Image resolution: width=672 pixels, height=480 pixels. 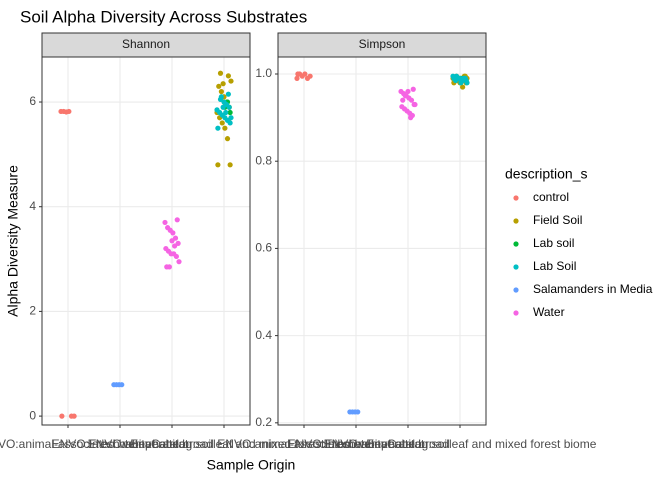 I want to click on legend-label: Salamanders in Media, so click(x=593, y=289).